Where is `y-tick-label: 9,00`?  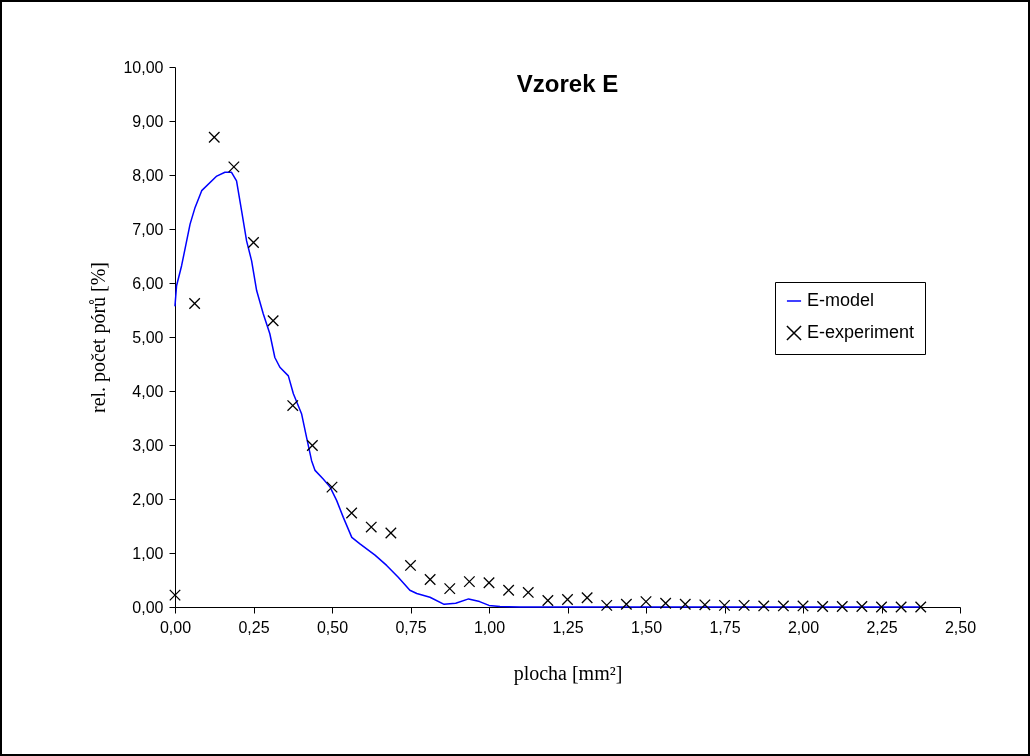
y-tick-label: 9,00 is located at coordinates (148, 121).